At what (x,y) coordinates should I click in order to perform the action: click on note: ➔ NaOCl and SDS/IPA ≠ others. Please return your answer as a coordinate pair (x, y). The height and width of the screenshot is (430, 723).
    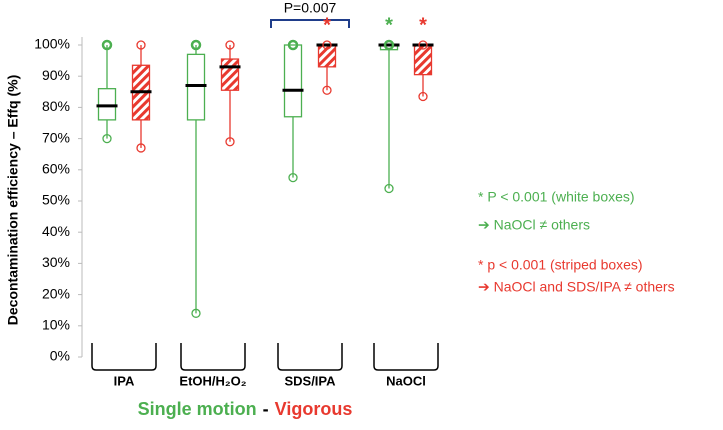
    Looking at the image, I should click on (576, 287).